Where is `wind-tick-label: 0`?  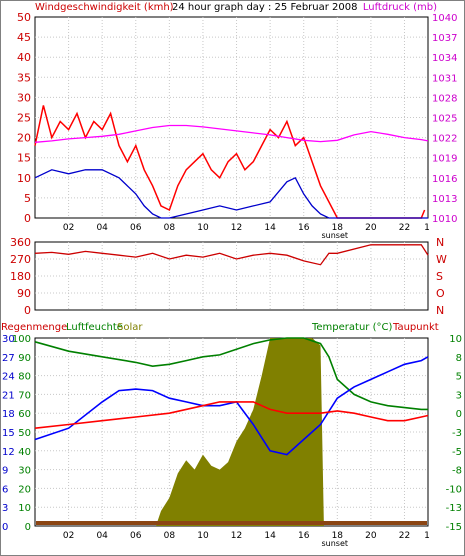 wind-tick-label: 0 is located at coordinates (27, 218).